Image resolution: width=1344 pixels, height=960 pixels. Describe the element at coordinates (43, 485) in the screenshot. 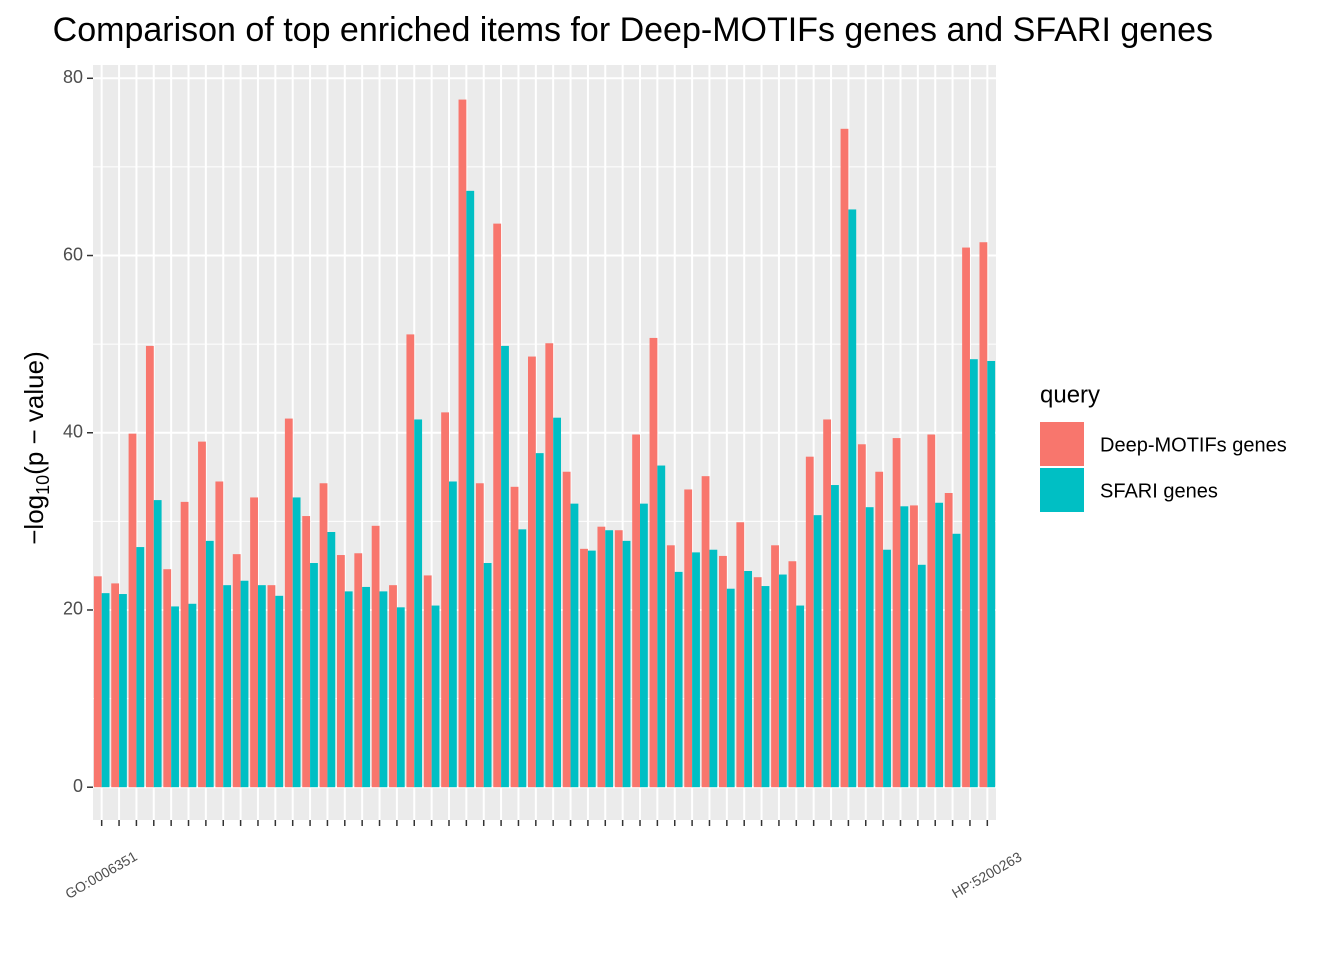

I see `y-label-subscript: 10` at that location.